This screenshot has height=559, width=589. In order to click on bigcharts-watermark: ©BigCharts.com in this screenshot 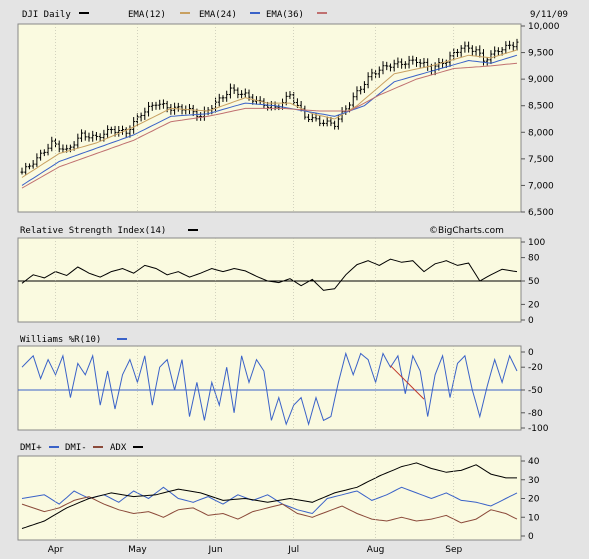, I will do `click(466, 231)`.